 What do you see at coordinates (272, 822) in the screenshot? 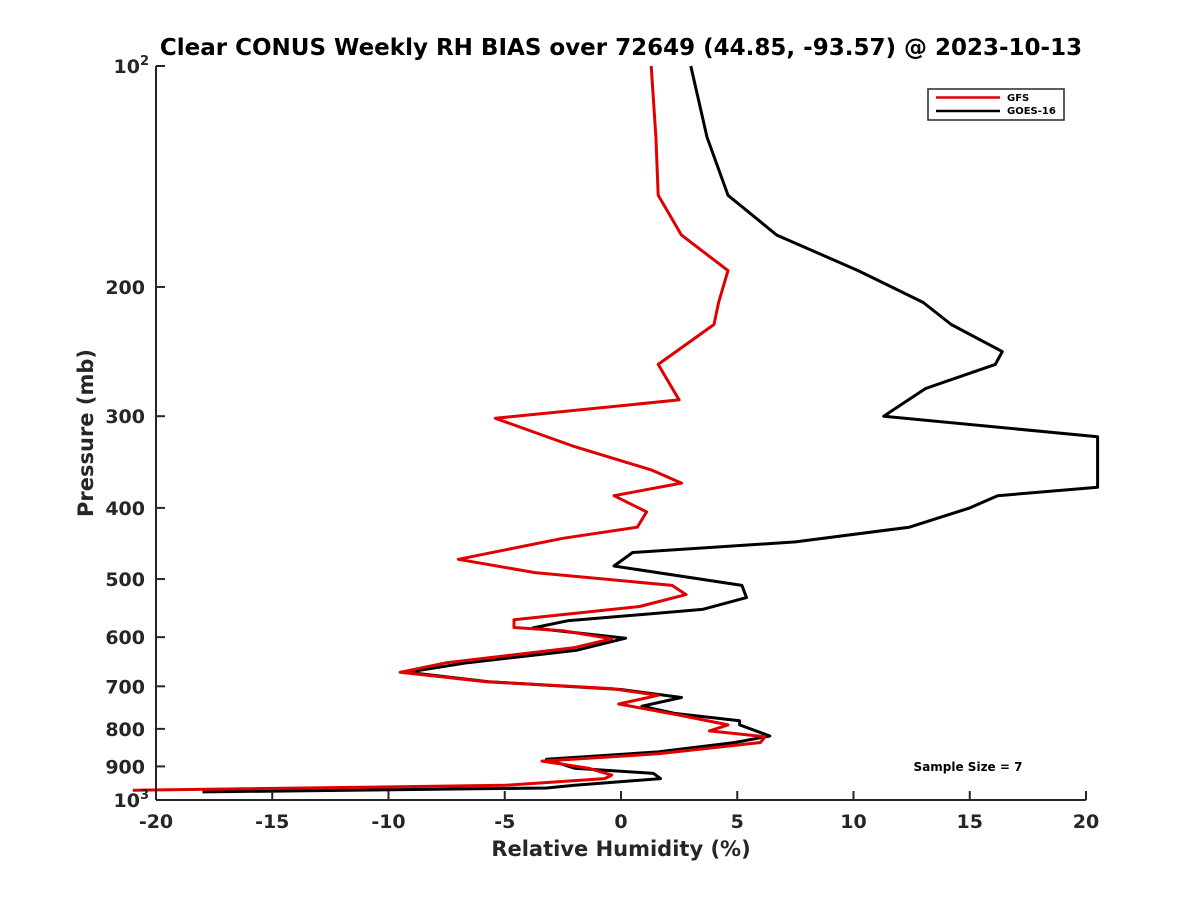
I see `x-tick-label: -15` at bounding box center [272, 822].